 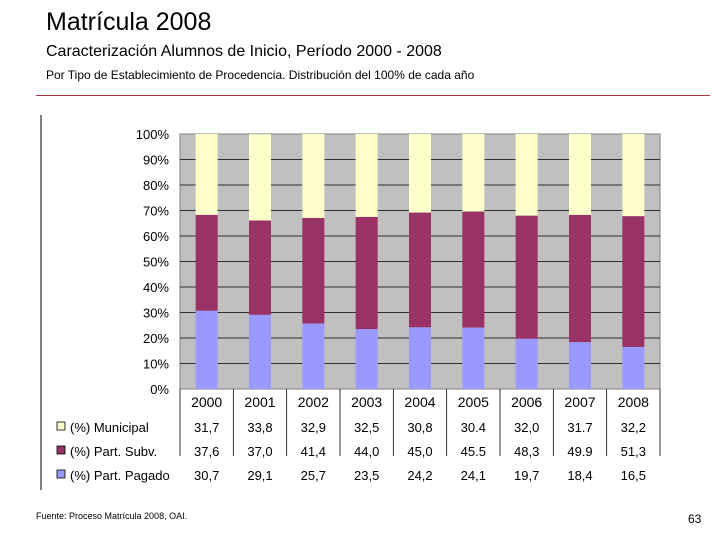 I want to click on data-label: 37,0, so click(x=259, y=451).